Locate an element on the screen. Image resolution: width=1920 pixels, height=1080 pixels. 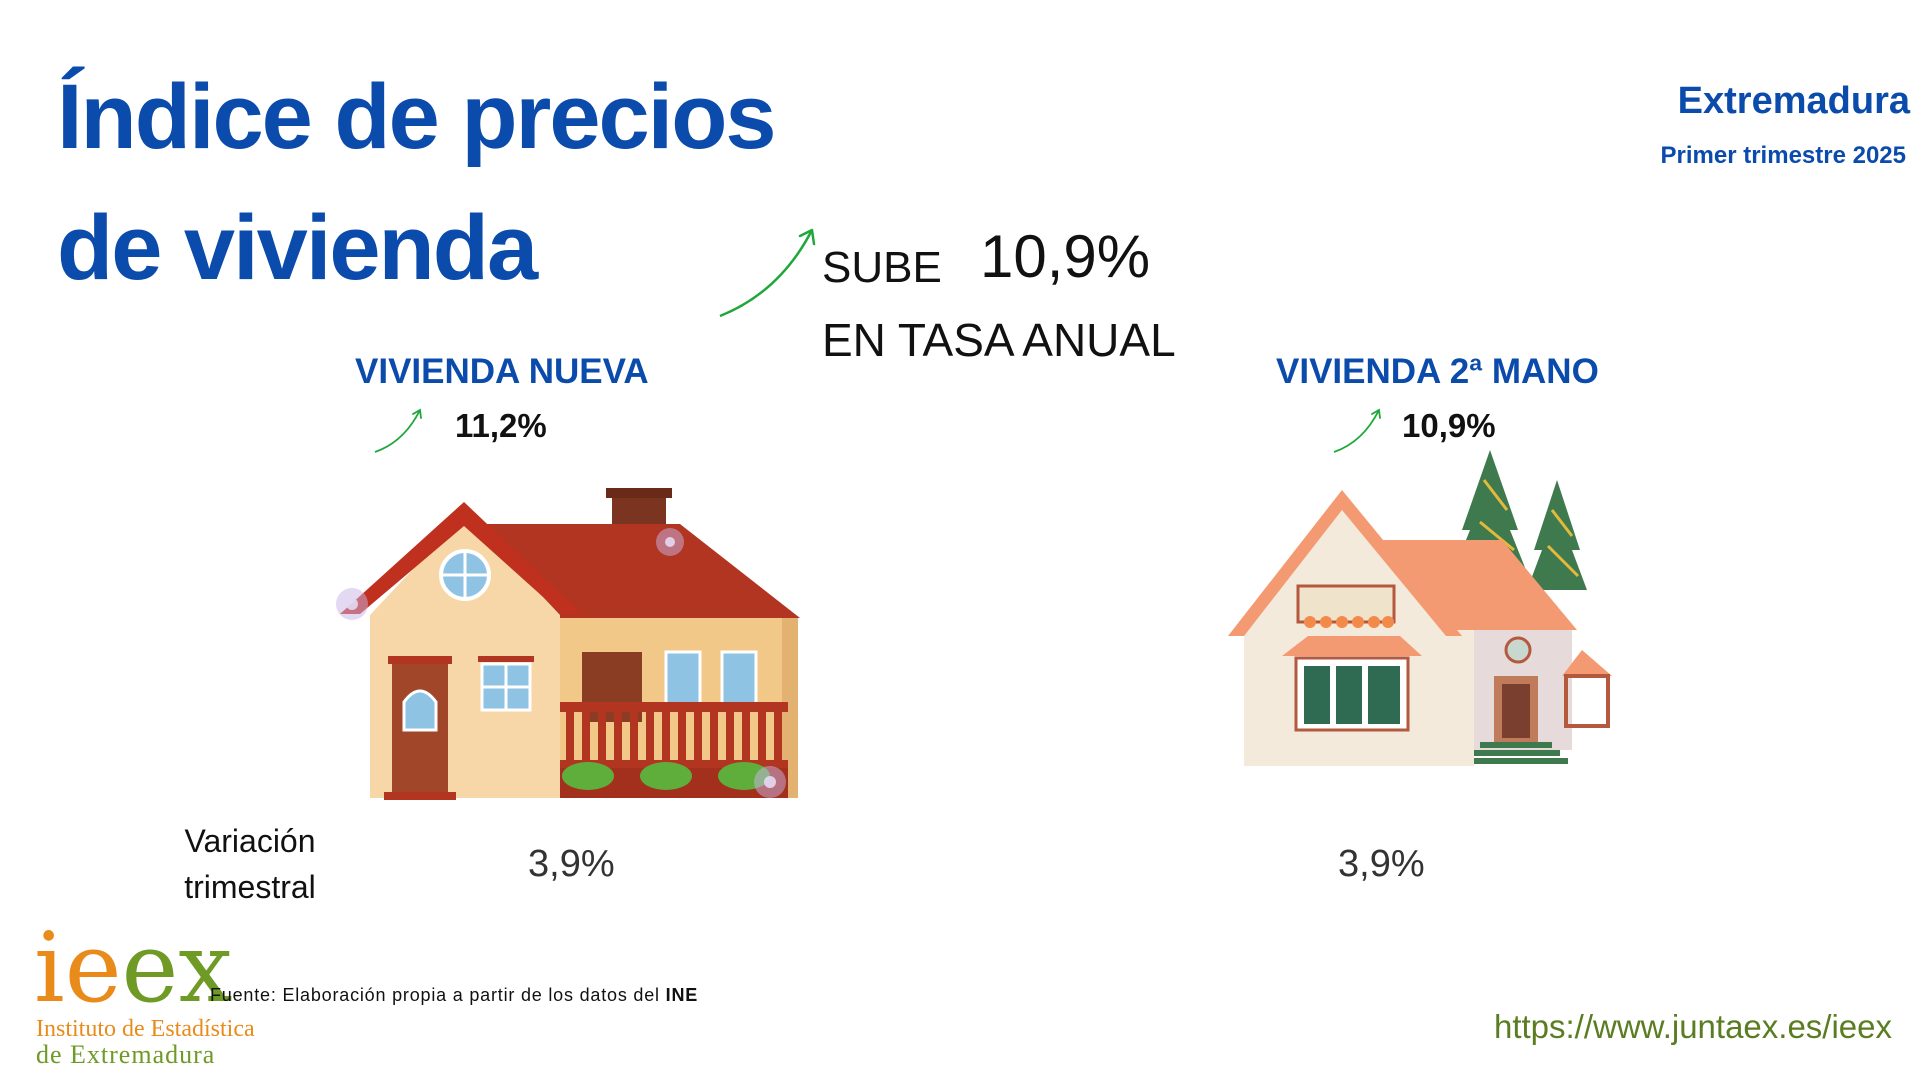
page-title-line2: de vivienda is located at coordinates (297, 248).